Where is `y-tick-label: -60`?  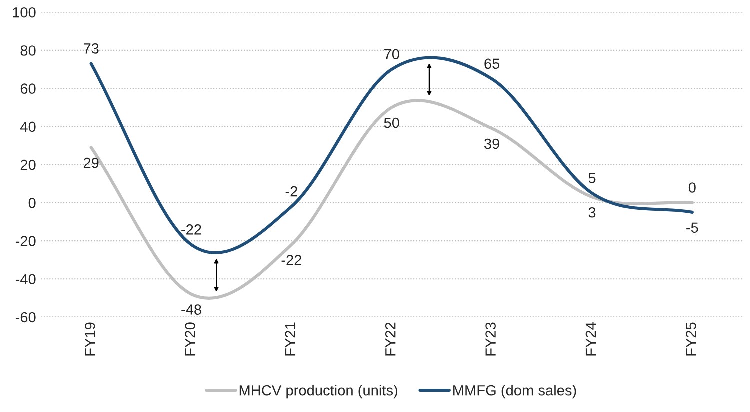
y-tick-label: -60 is located at coordinates (26, 317).